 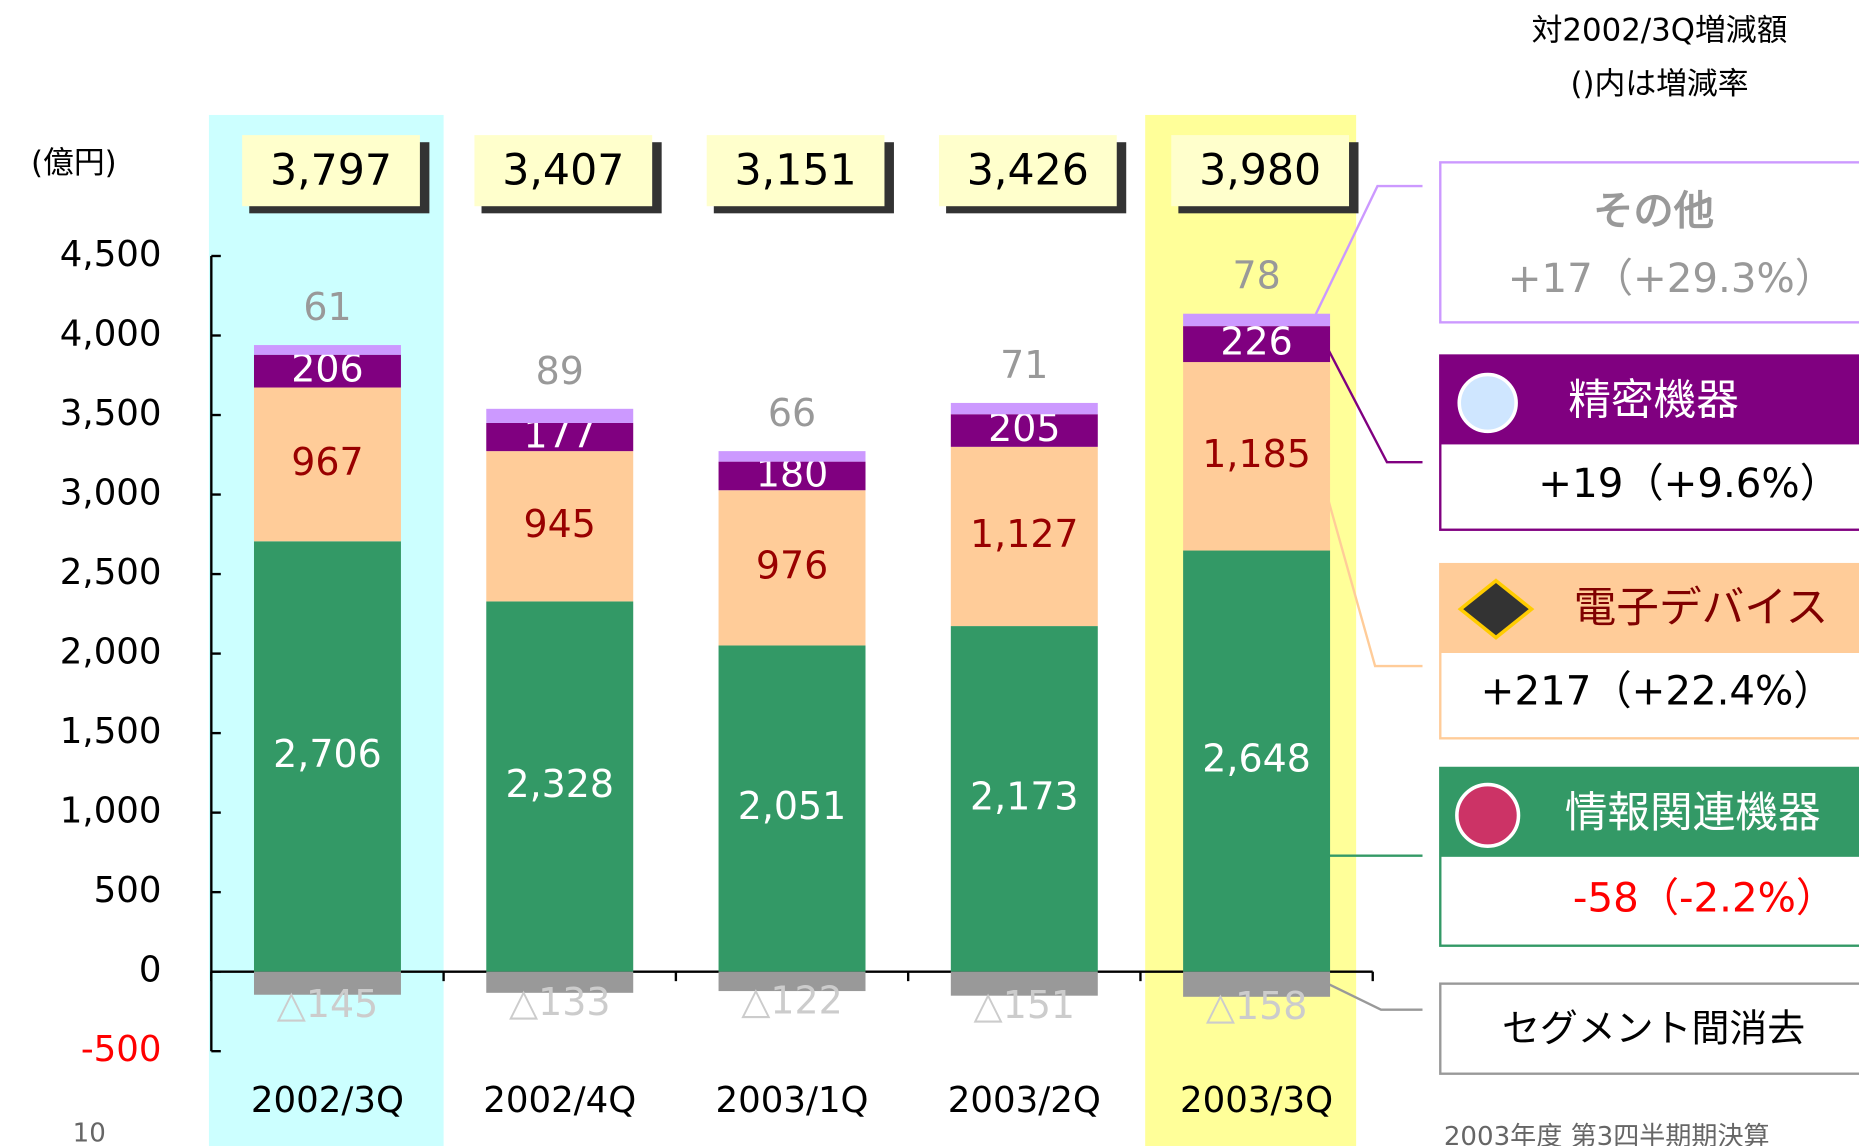 What do you see at coordinates (1704, 898) in the screenshot?
I see `legend-change: -58（-2.2%）` at bounding box center [1704, 898].